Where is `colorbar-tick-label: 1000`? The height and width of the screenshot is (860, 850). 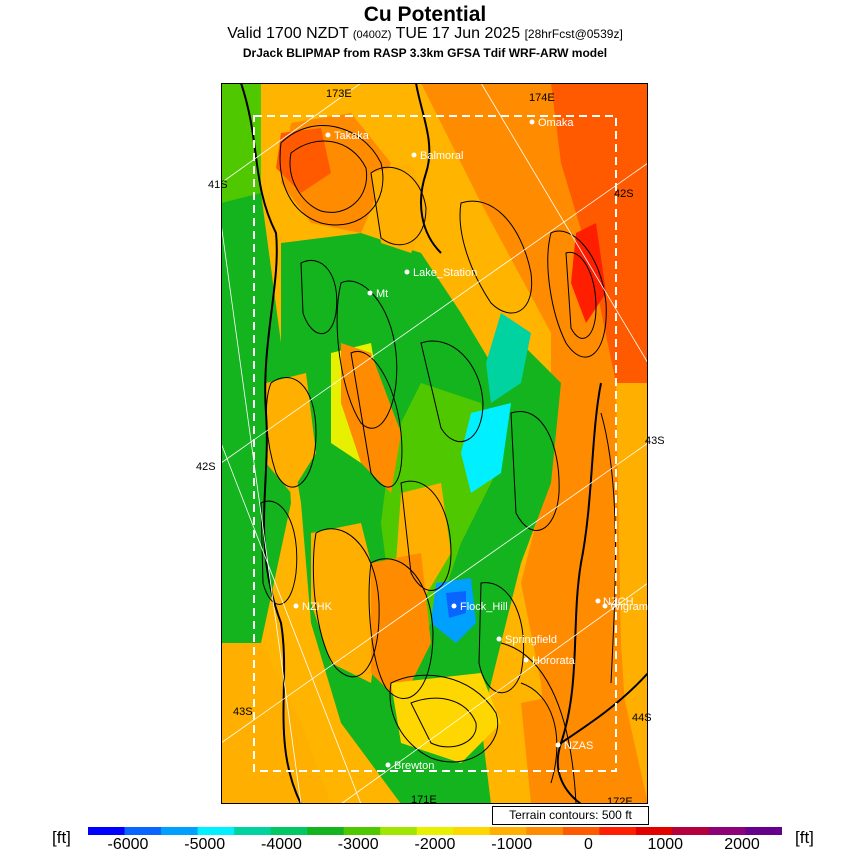 colorbar-tick-label: 1000 is located at coordinates (665, 844).